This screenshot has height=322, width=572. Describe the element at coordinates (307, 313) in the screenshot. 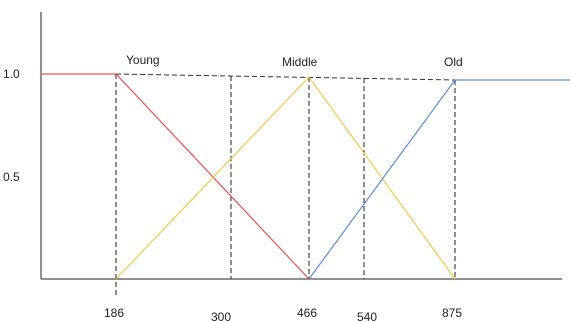

I see `x-tick-label-466: 466` at that location.